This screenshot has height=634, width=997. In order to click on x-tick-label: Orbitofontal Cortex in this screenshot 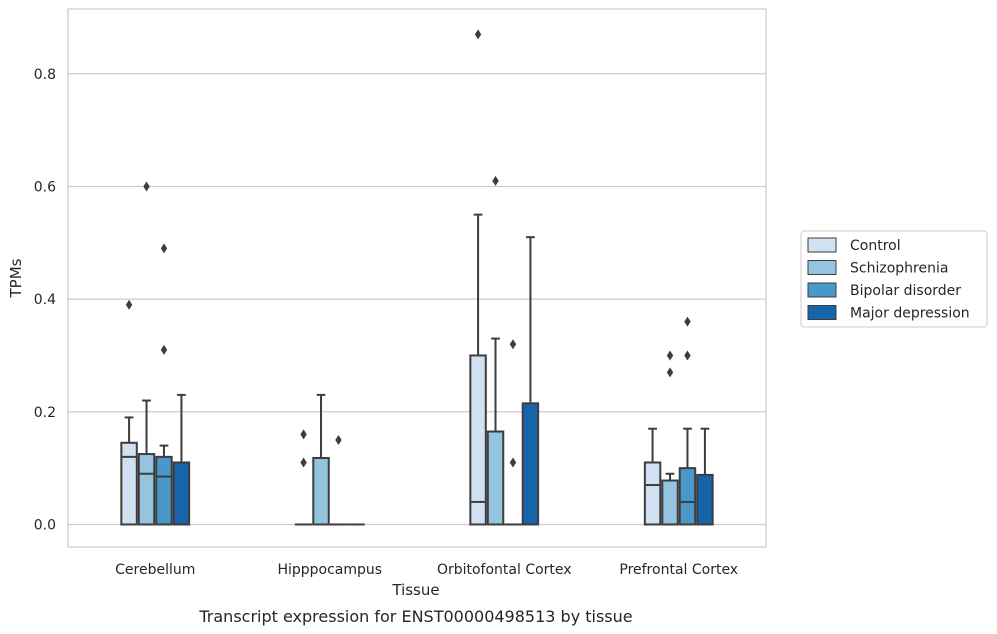, I will do `click(504, 570)`.